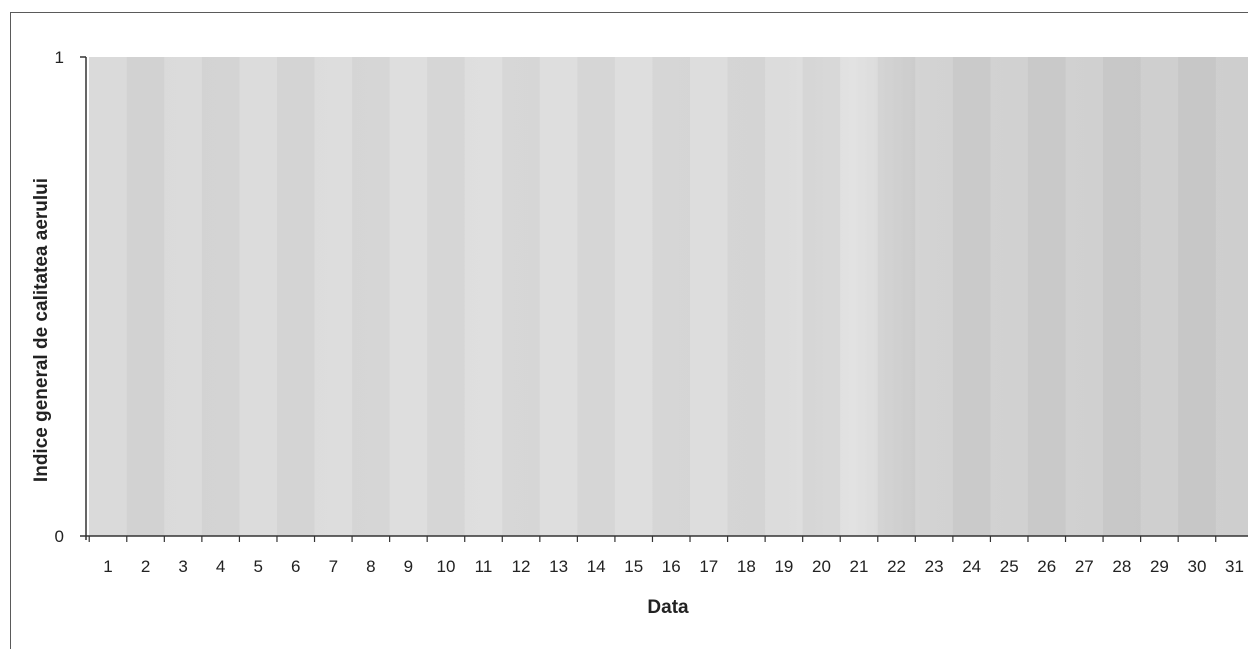  Describe the element at coordinates (708, 566) in the screenshot. I see `x-tick-label-17: 17` at that location.